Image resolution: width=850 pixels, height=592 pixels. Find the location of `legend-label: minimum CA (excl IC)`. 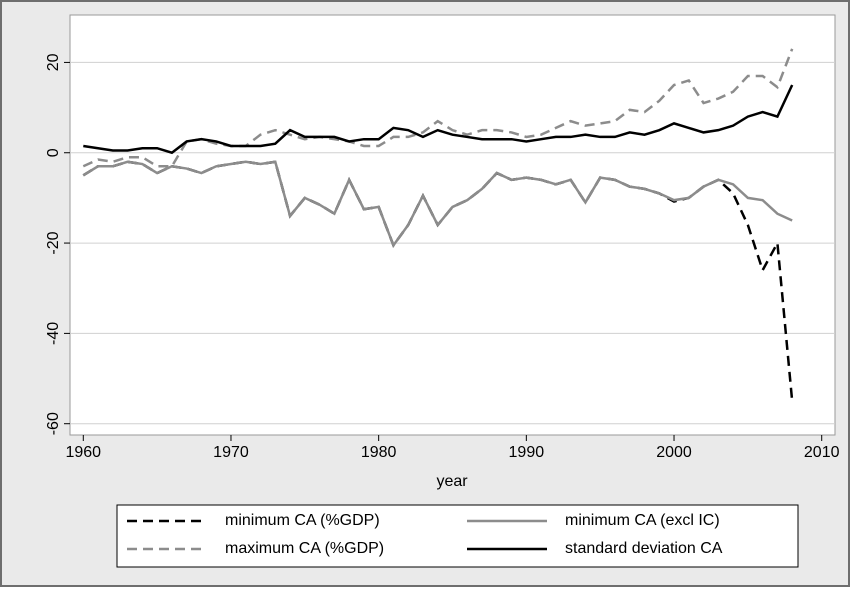

legend-label: minimum CA (excl IC) is located at coordinates (642, 520).